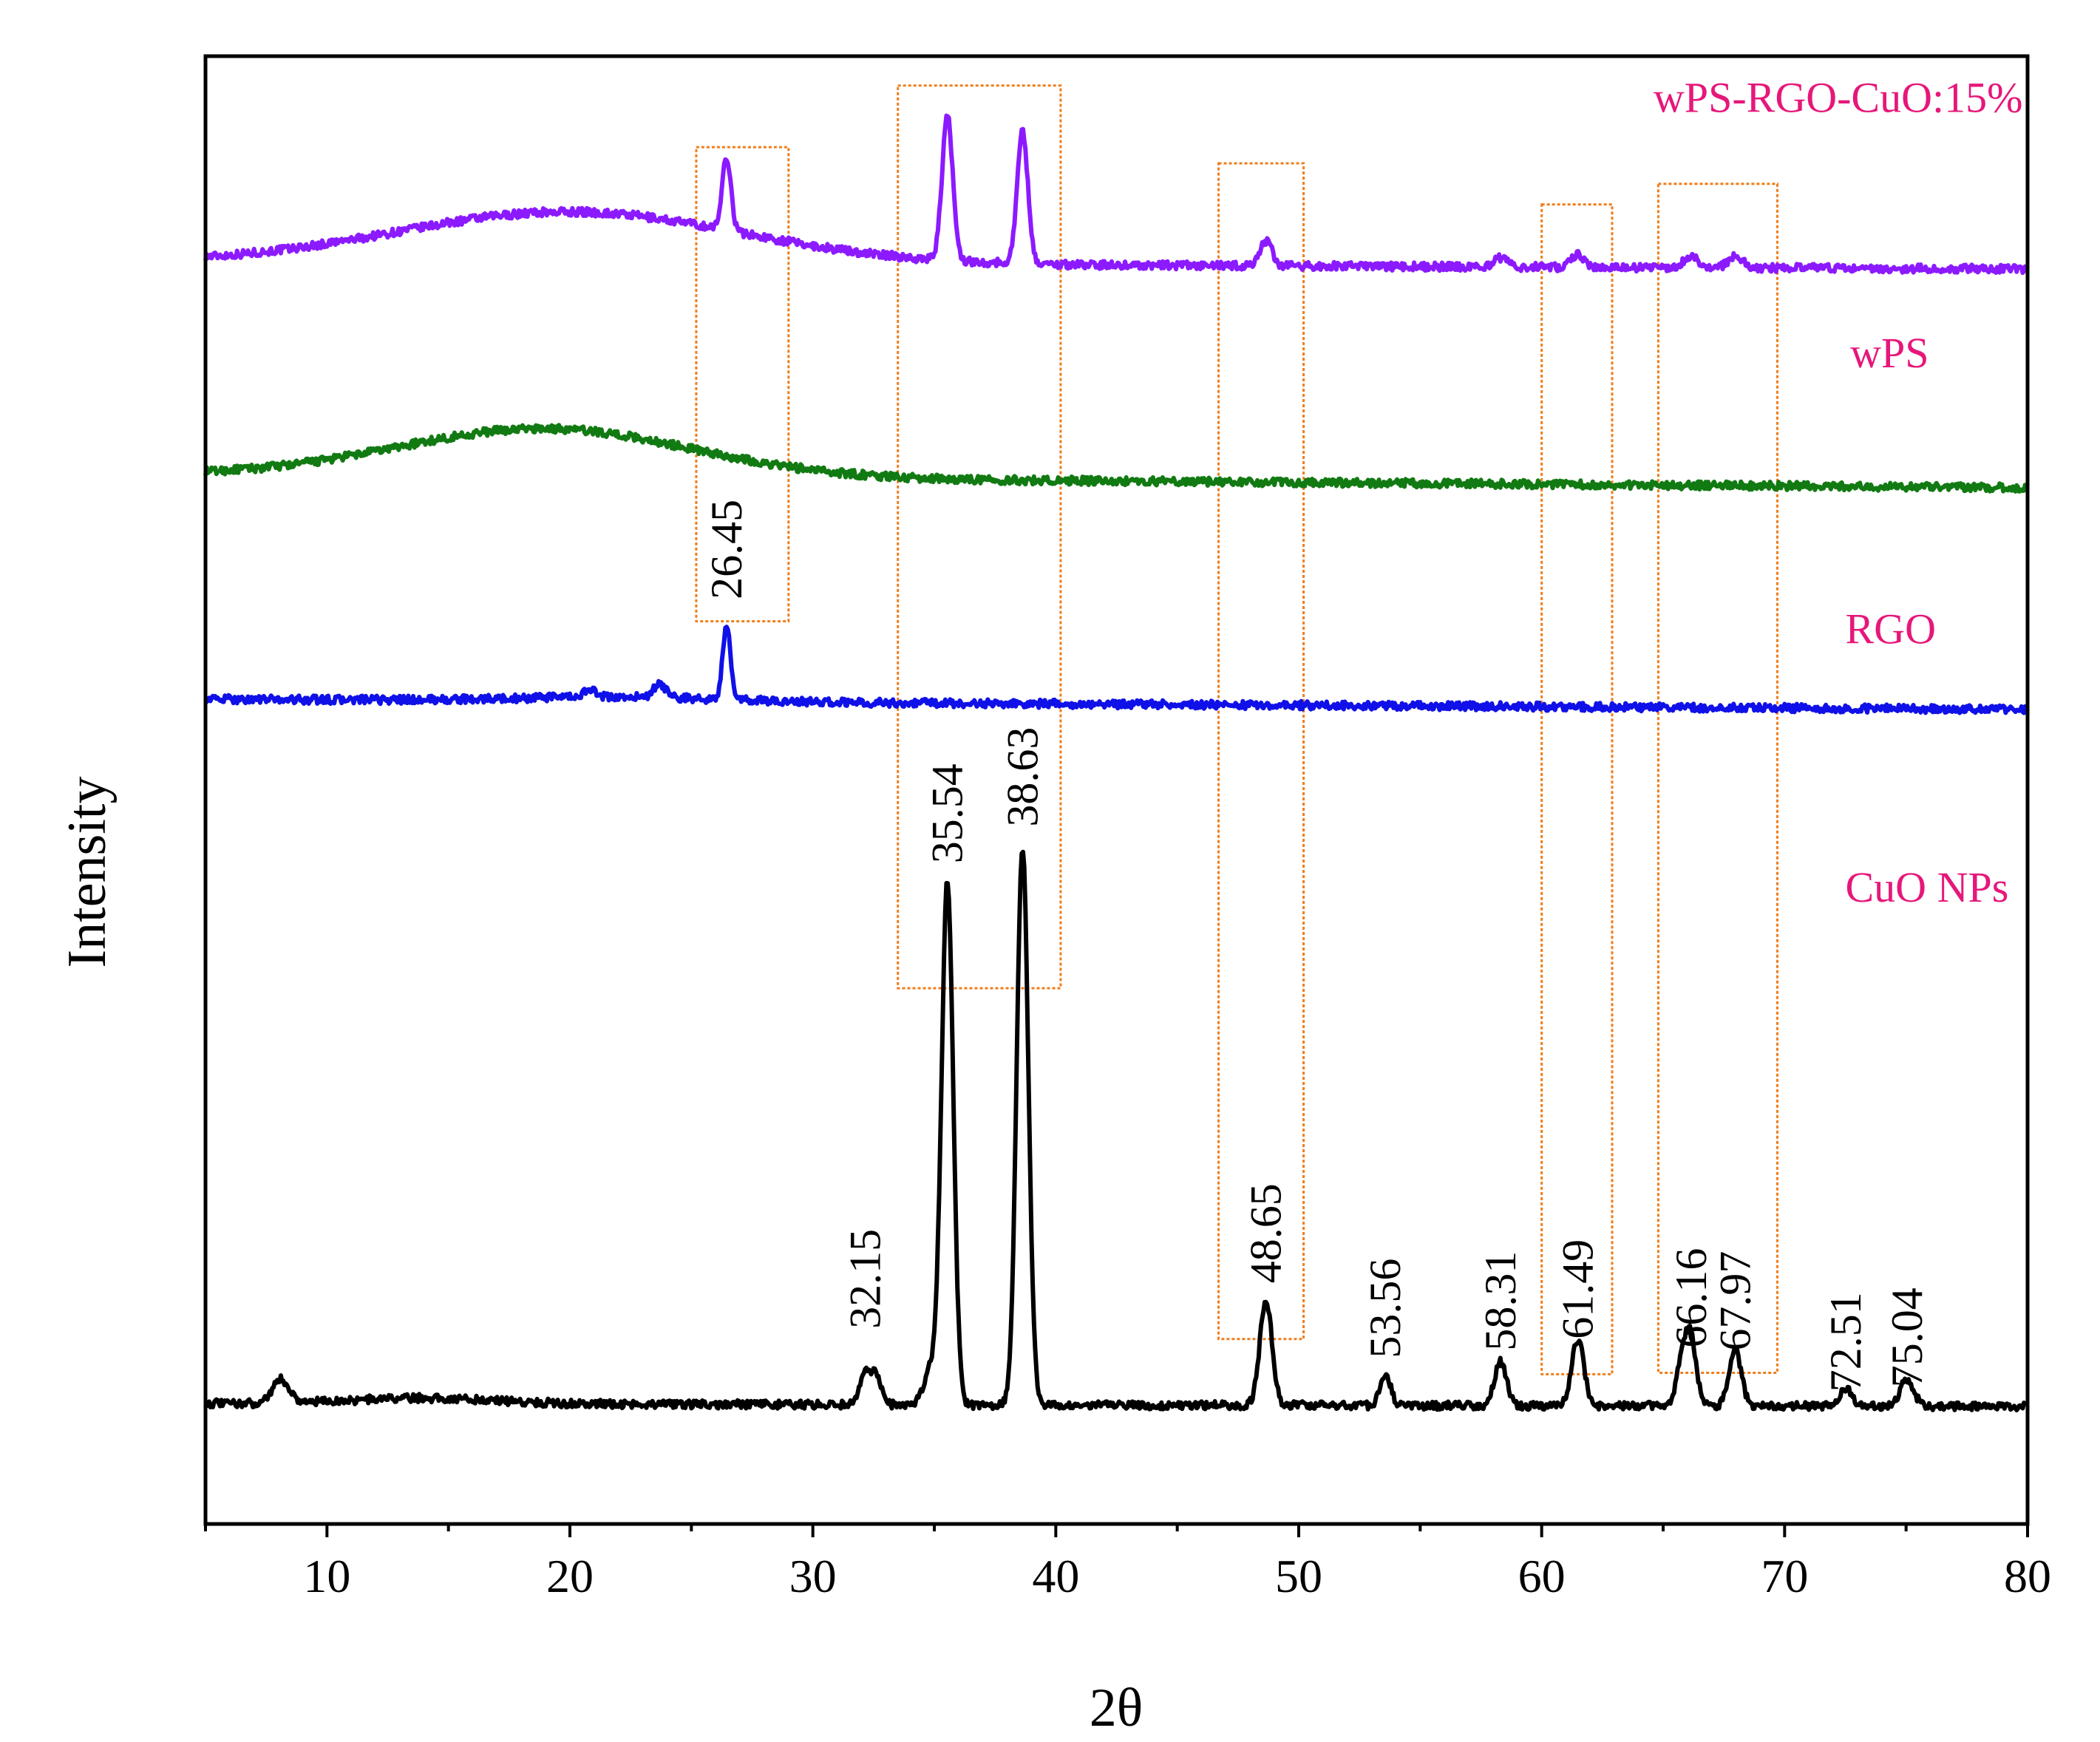 The height and width of the screenshot is (1742, 2100). What do you see at coordinates (1266, 1233) in the screenshot?
I see `peak-label: 48.65` at bounding box center [1266, 1233].